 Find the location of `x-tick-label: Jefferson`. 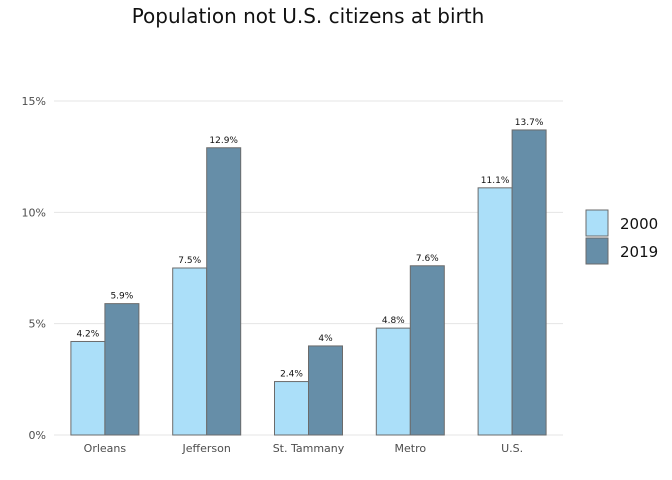

x-tick-label: Jefferson is located at coordinates (206, 448).